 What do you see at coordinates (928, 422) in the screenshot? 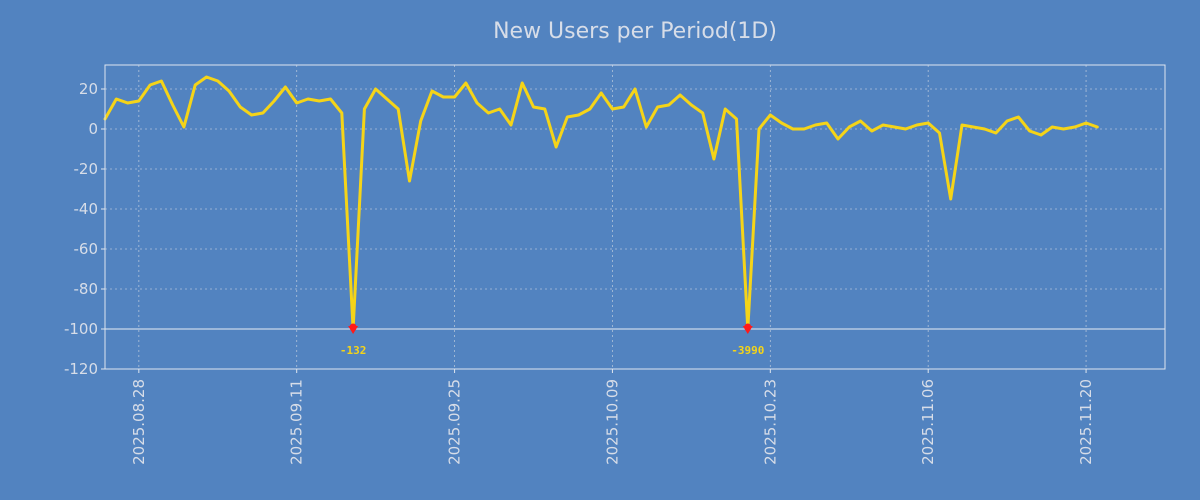
I see `x-tick-label: 2025.11.06` at bounding box center [928, 422].